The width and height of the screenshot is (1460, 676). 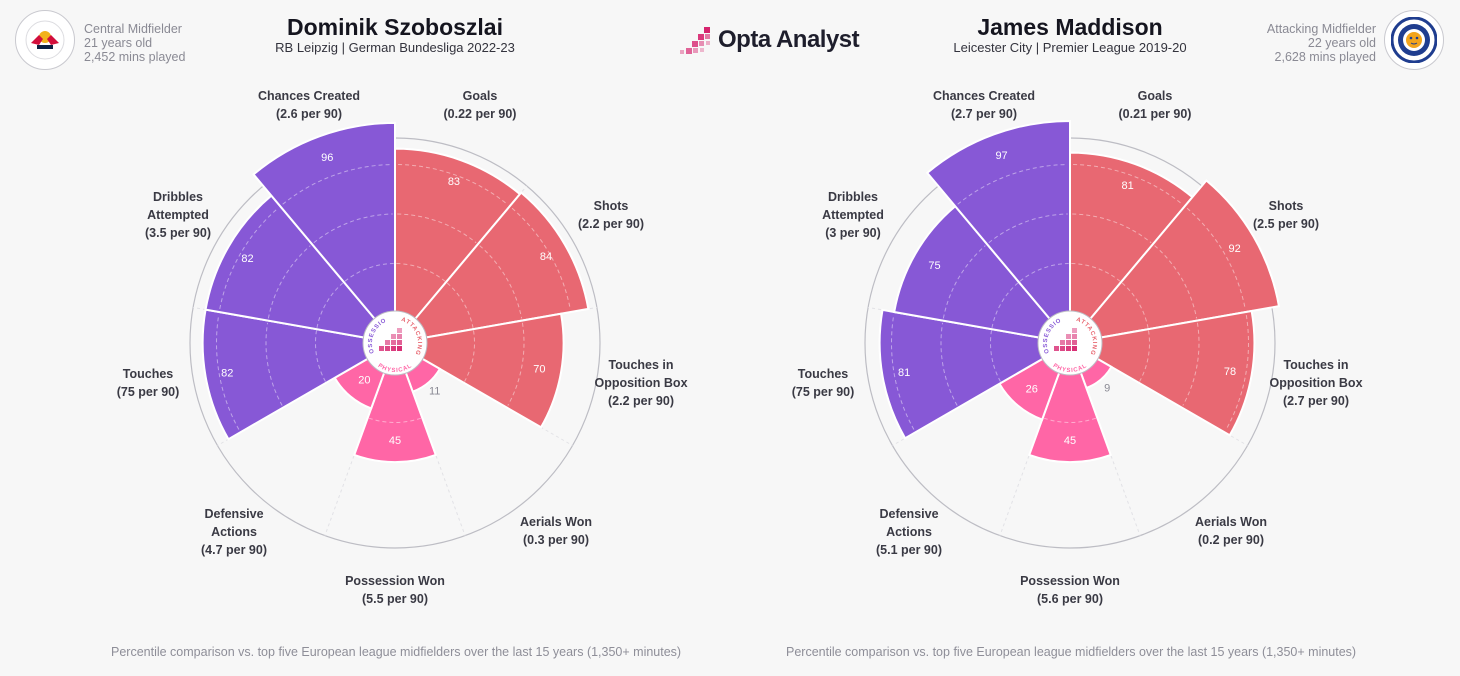 I want to click on left-value-label: 11, so click(x=434, y=391).